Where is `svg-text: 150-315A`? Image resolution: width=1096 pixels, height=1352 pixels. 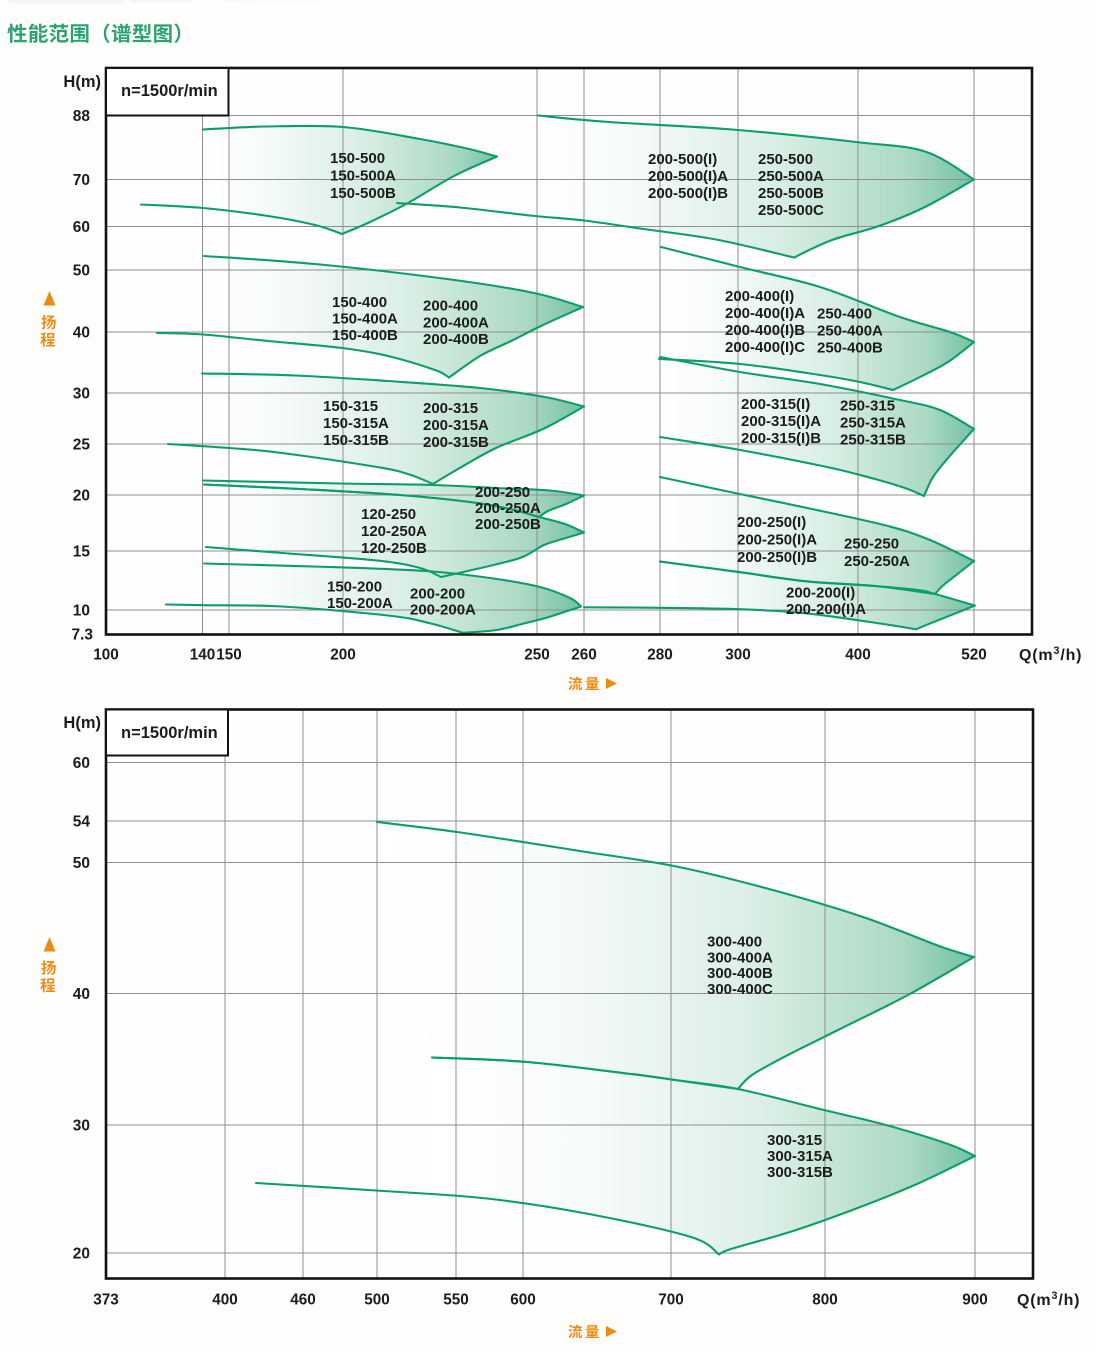
svg-text: 150-315A is located at coordinates (356, 423).